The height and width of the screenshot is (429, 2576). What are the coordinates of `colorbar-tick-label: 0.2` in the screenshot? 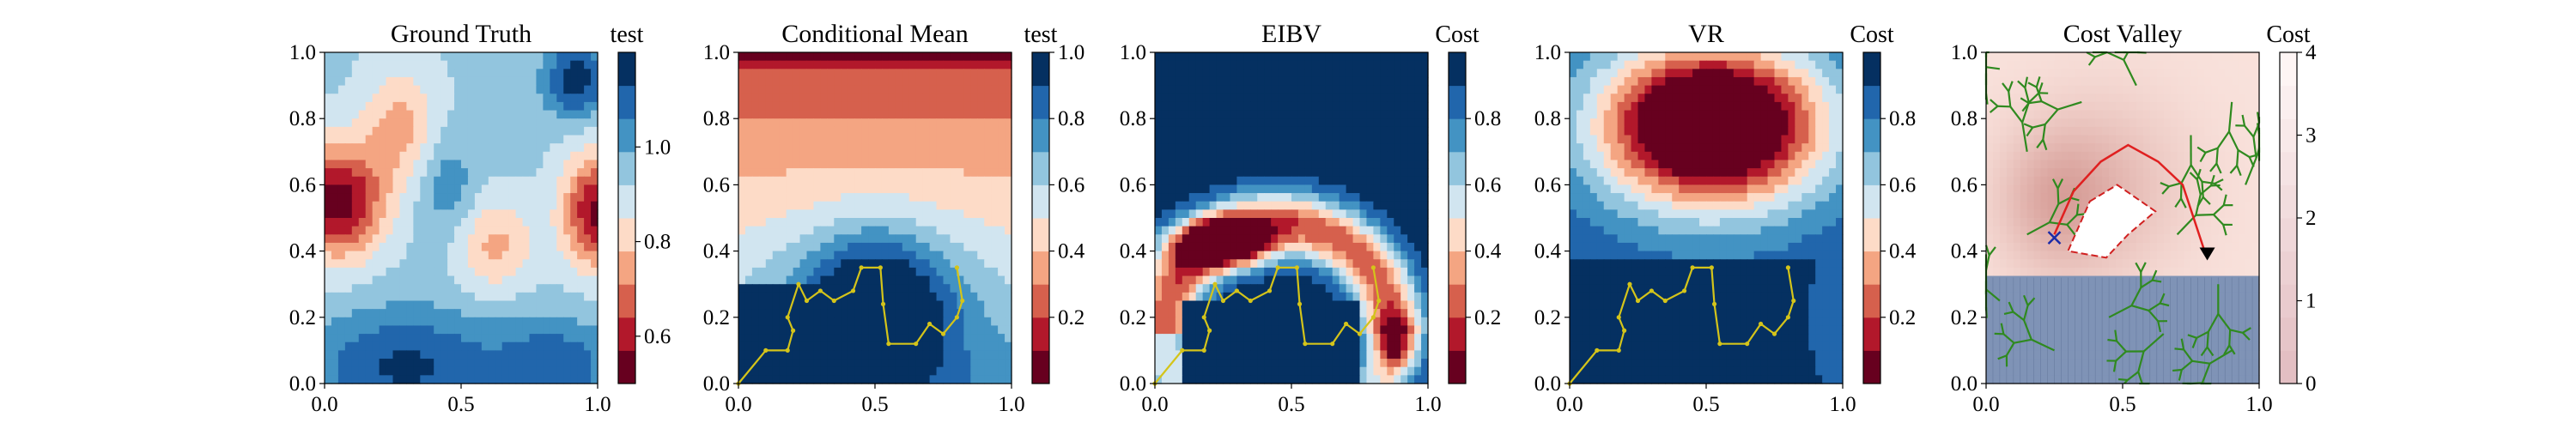 It's located at (1902, 318).